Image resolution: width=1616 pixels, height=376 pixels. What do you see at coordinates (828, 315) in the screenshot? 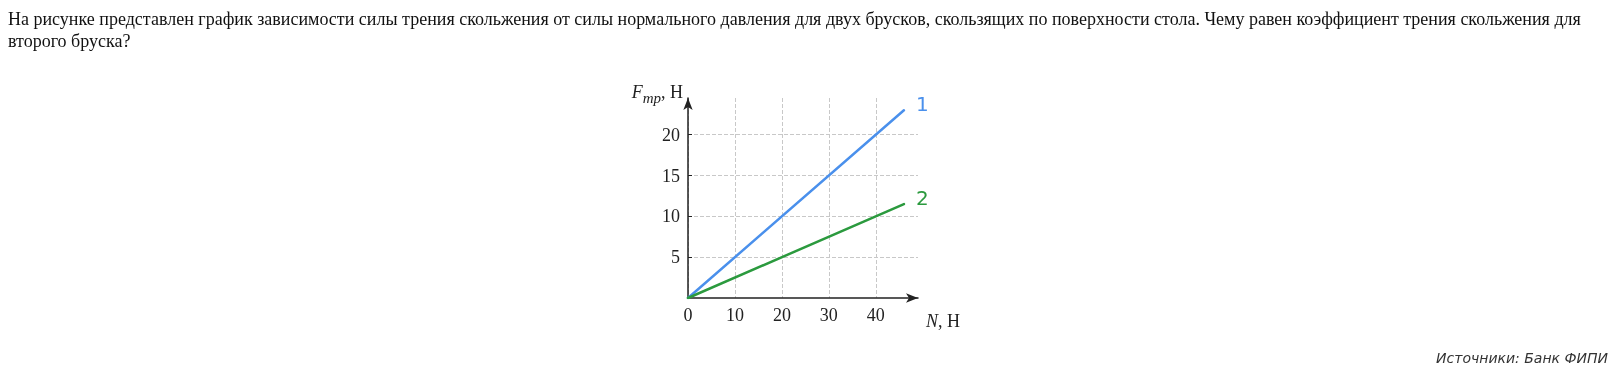
I see `x-tick-label: 30` at bounding box center [828, 315].